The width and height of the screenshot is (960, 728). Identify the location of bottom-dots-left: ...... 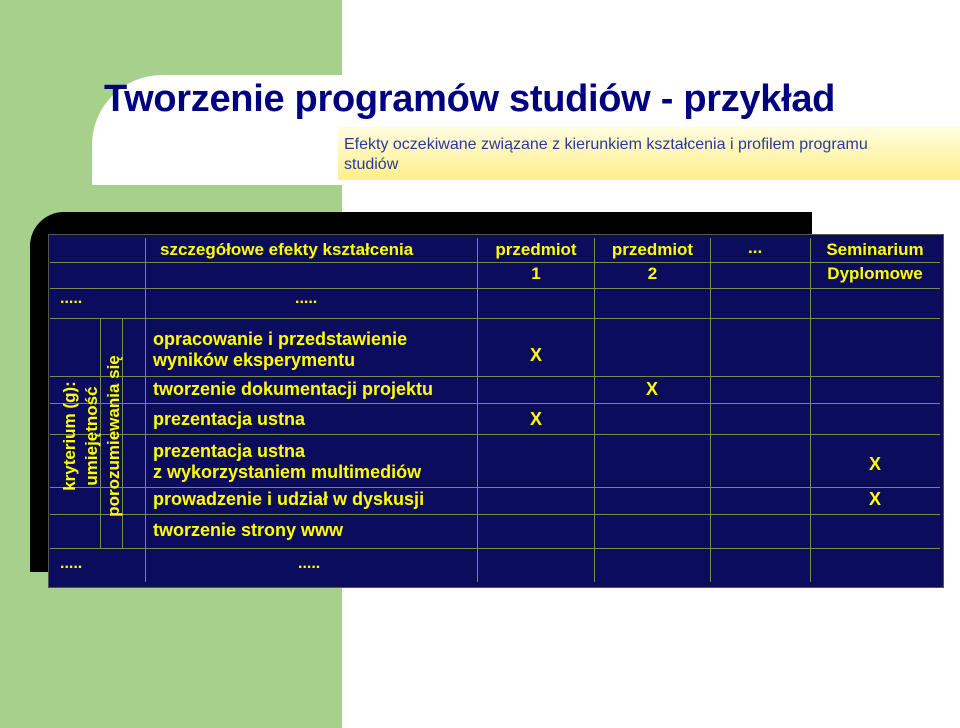
(71, 563).